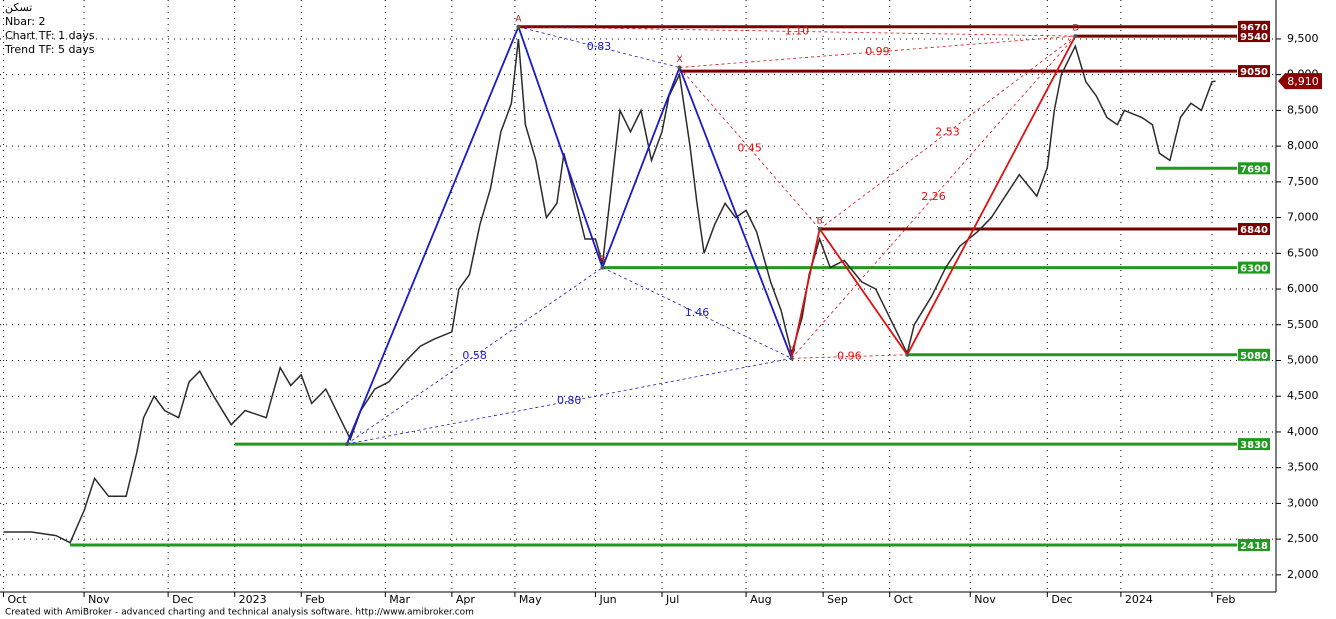 This screenshot has height=619, width=1336. What do you see at coordinates (399, 599) in the screenshot?
I see `x-tick-label: Mar` at bounding box center [399, 599].